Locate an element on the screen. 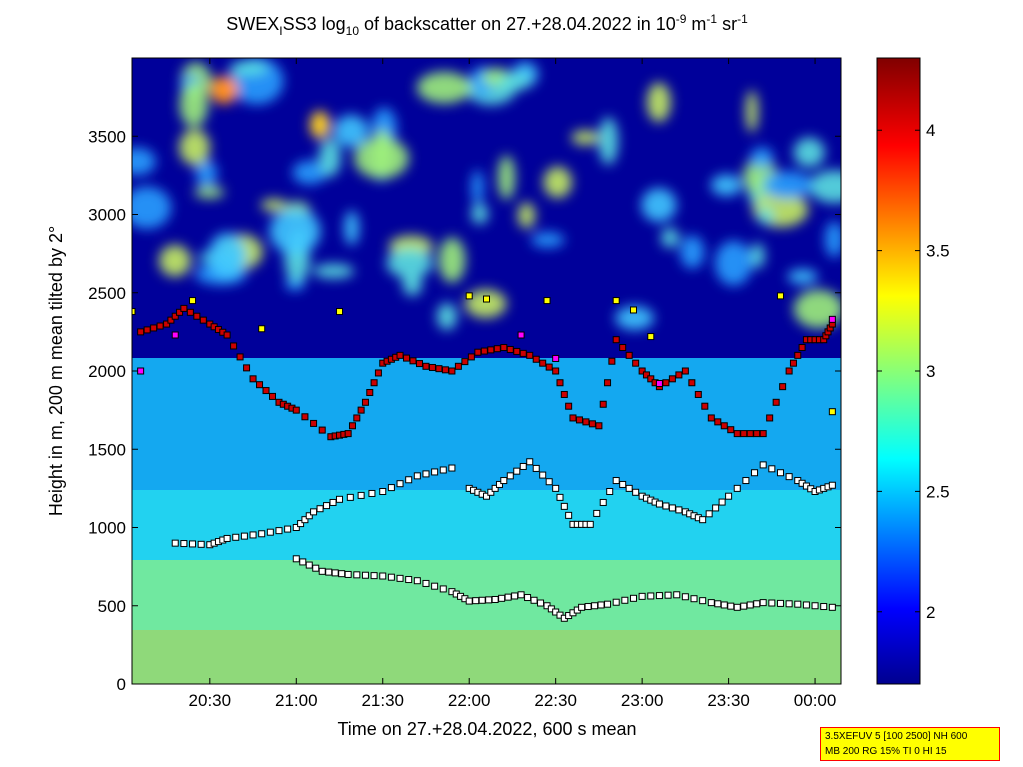  y-tick-label-1: 500 is located at coordinates (112, 606).